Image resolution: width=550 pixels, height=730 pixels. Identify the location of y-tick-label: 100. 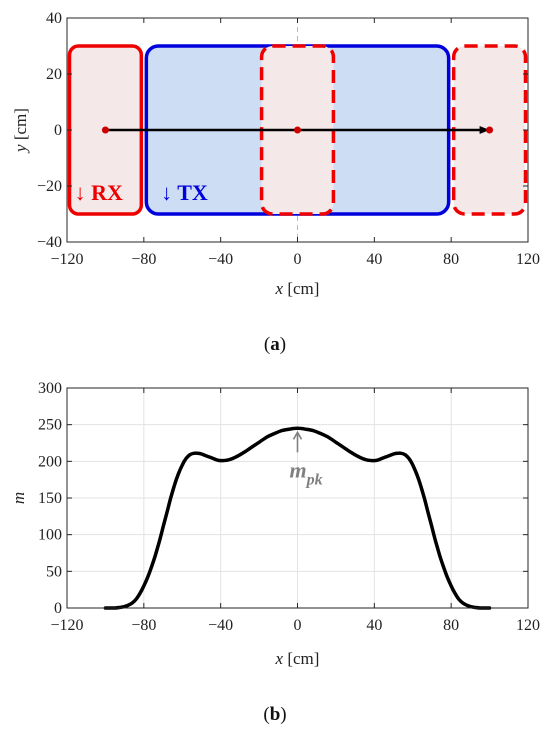
(50, 535).